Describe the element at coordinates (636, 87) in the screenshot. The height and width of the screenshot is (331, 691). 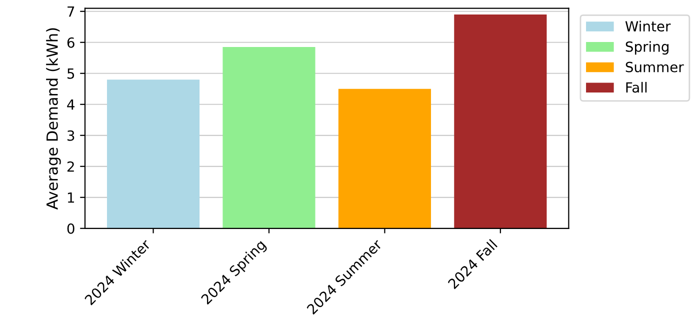
I see `legend-label: Fall` at that location.